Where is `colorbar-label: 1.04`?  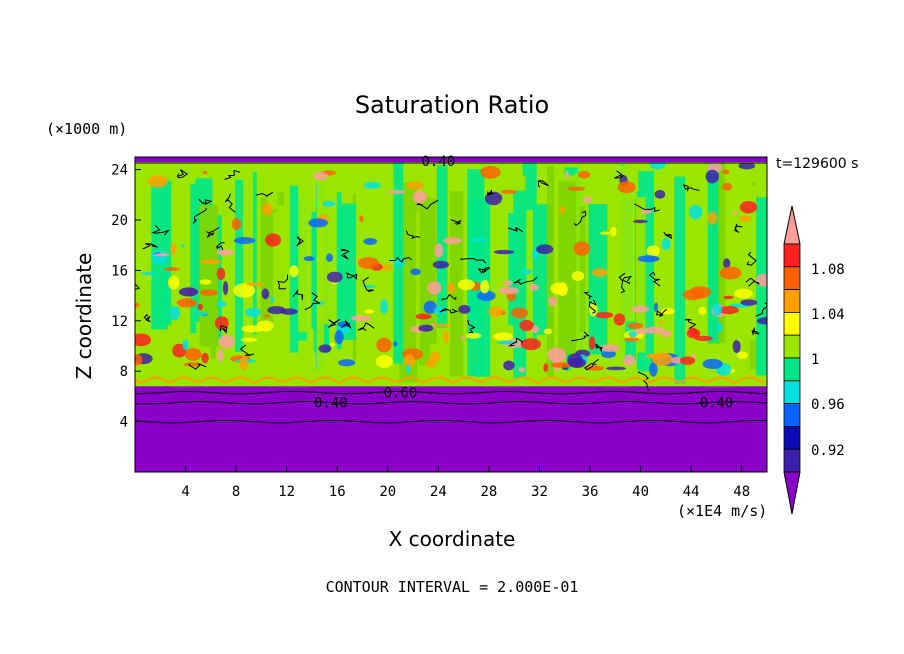
colorbar-label: 1.04 is located at coordinates (828, 315).